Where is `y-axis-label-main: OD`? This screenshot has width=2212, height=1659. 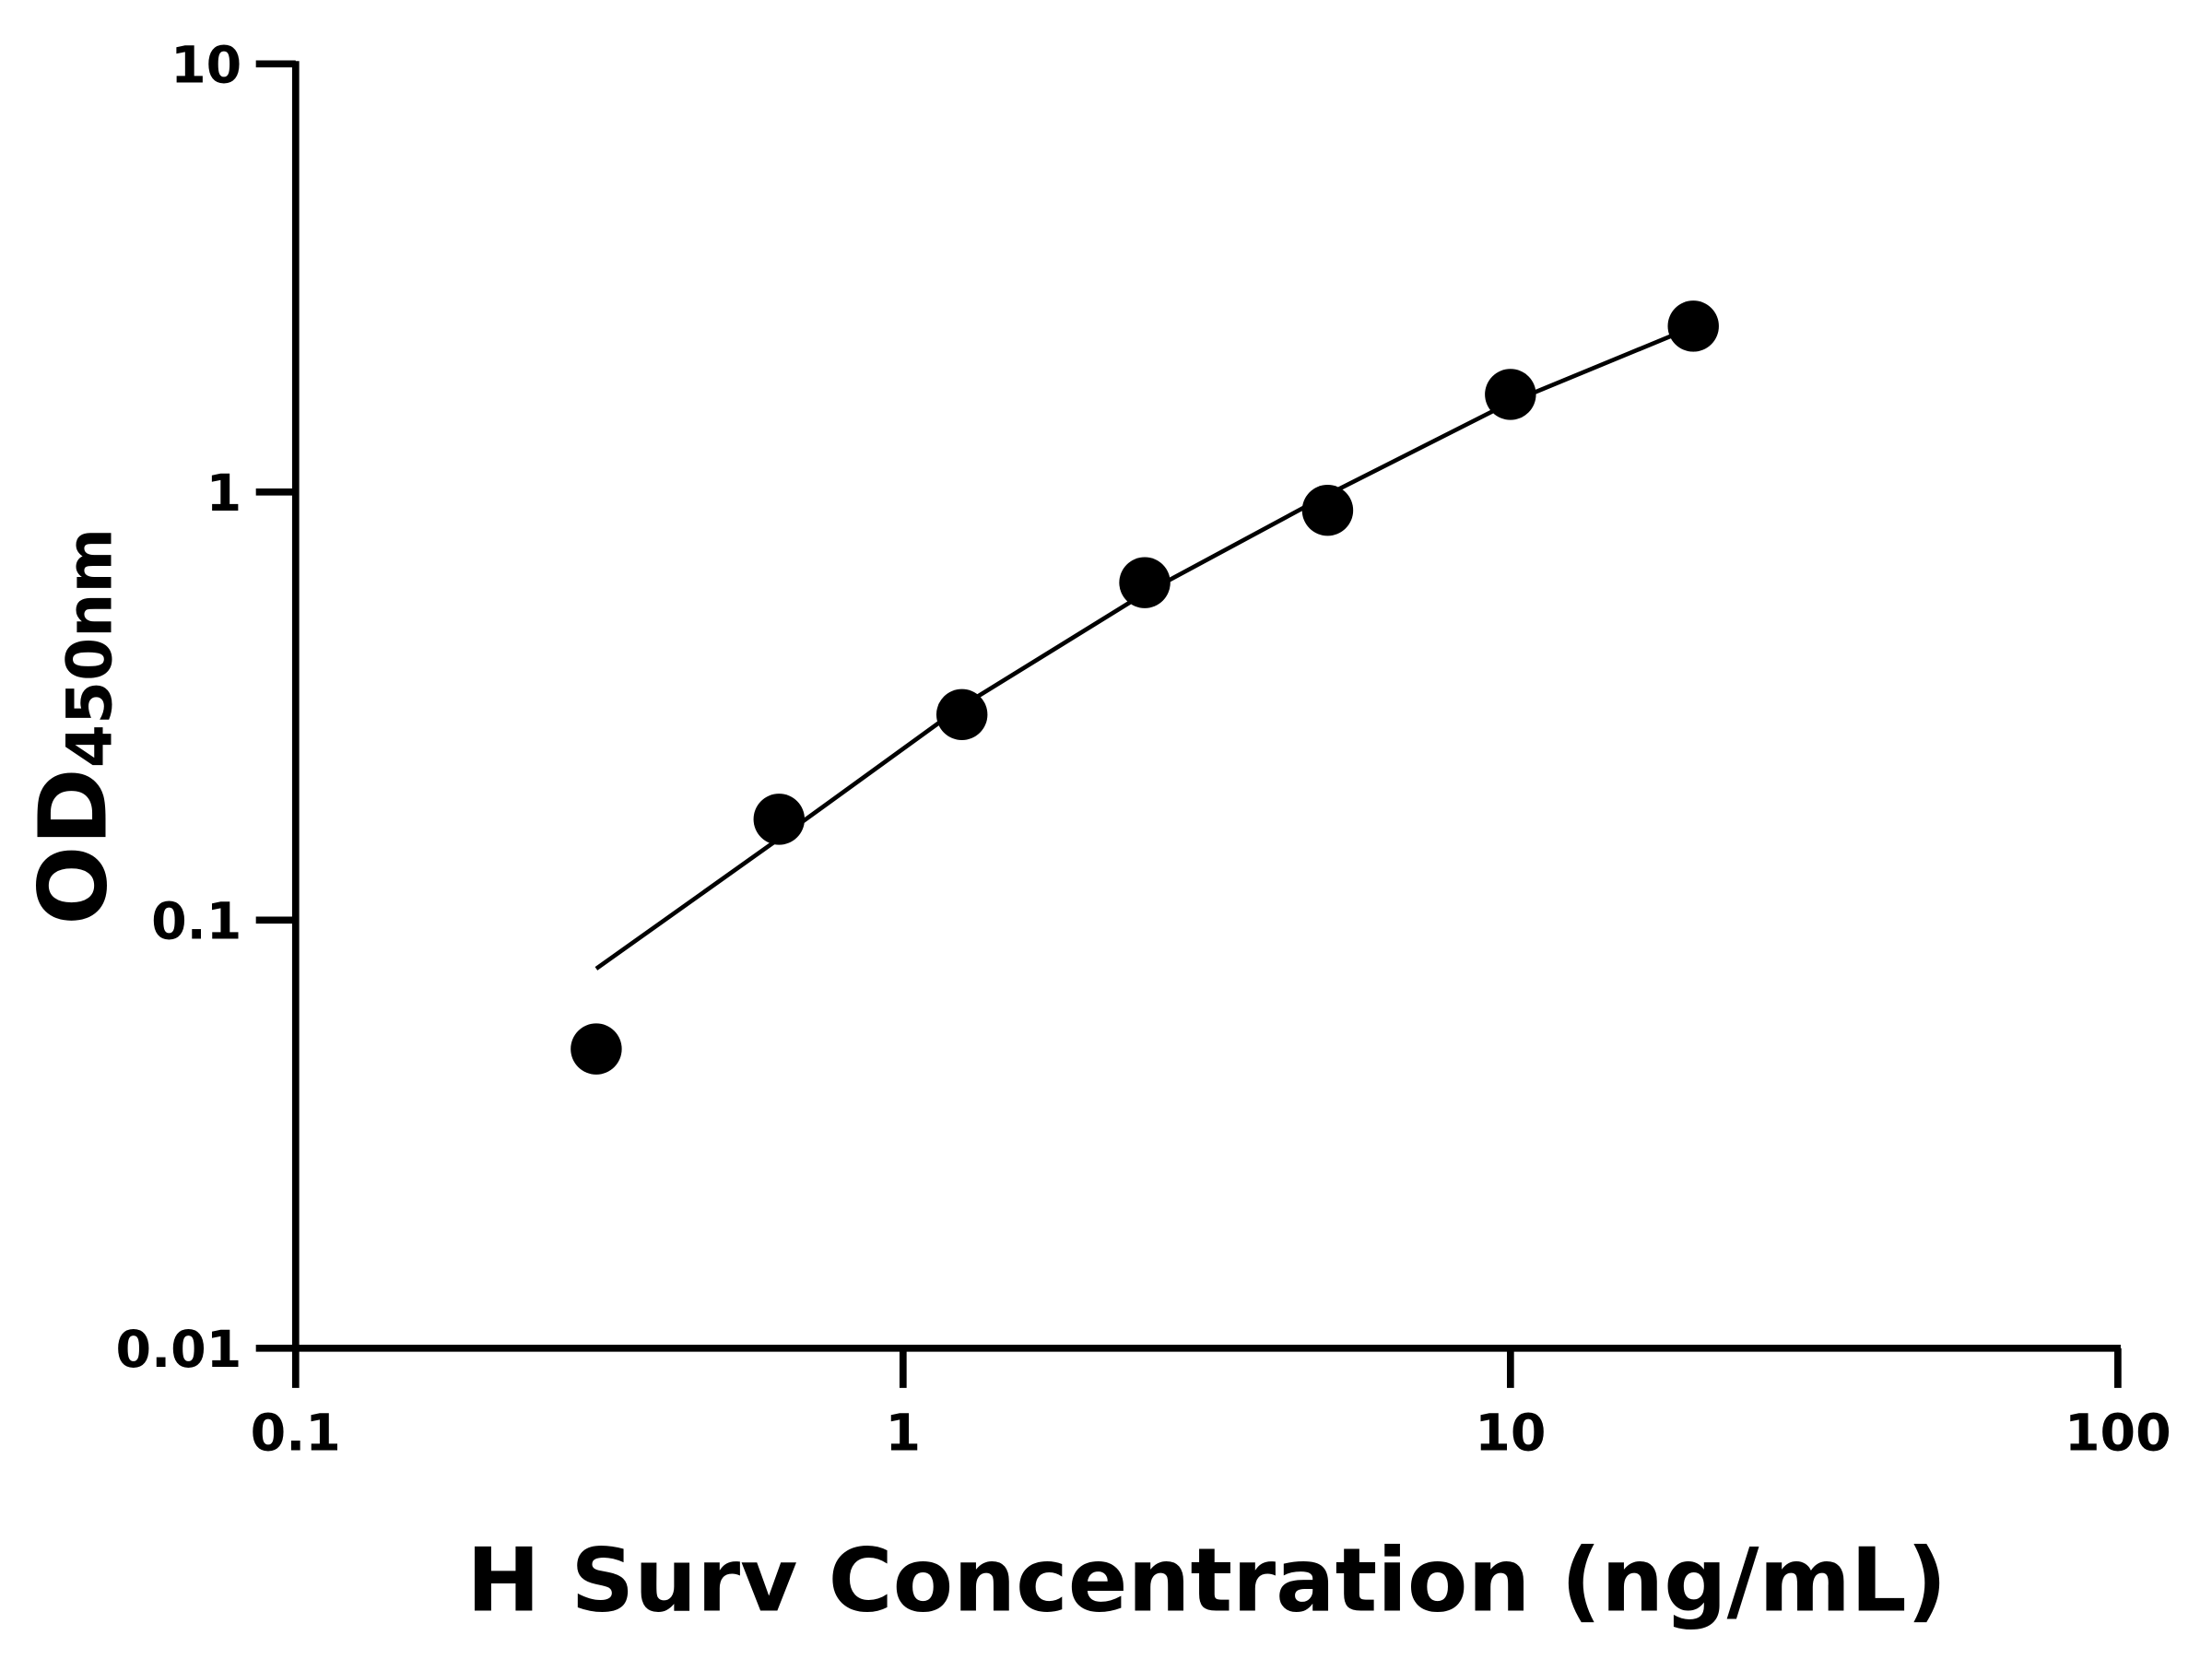 y-axis-label-main: OD is located at coordinates (72, 846).